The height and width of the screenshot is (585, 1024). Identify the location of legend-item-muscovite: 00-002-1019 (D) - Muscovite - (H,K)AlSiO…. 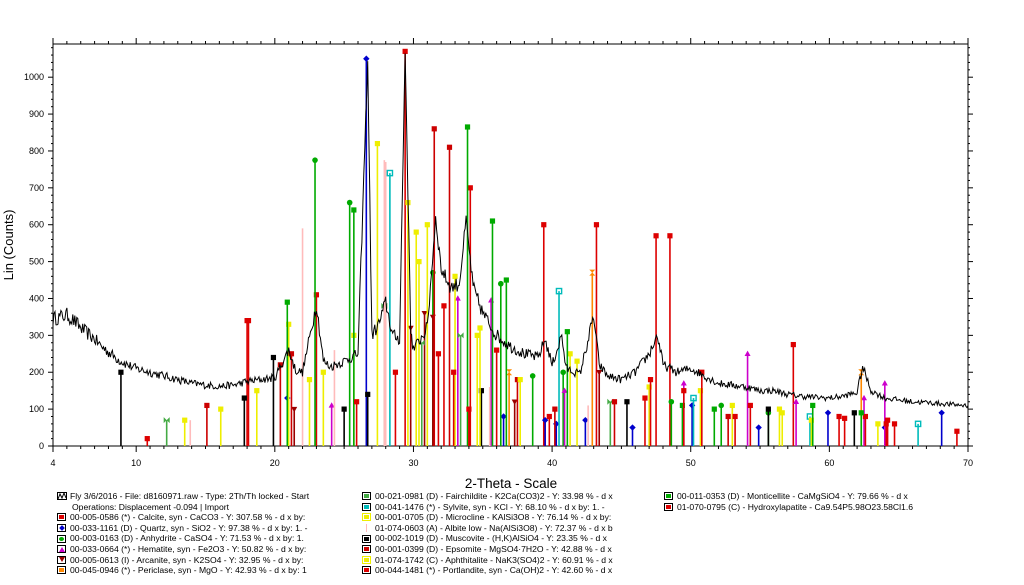
(487, 538).